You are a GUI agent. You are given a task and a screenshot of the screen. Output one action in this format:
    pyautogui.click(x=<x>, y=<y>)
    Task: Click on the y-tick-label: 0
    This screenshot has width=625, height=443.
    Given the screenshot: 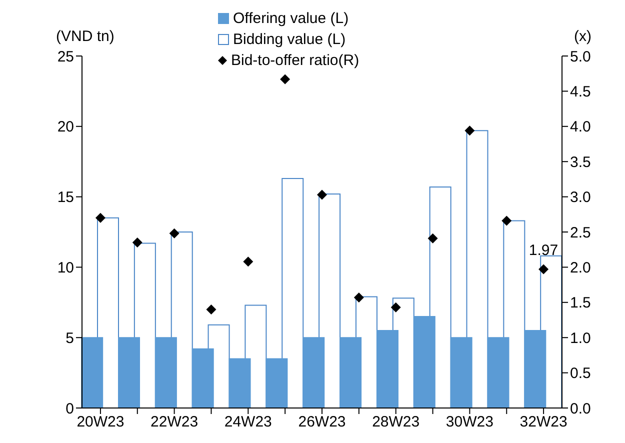 What is the action you would take?
    pyautogui.click(x=70, y=409)
    